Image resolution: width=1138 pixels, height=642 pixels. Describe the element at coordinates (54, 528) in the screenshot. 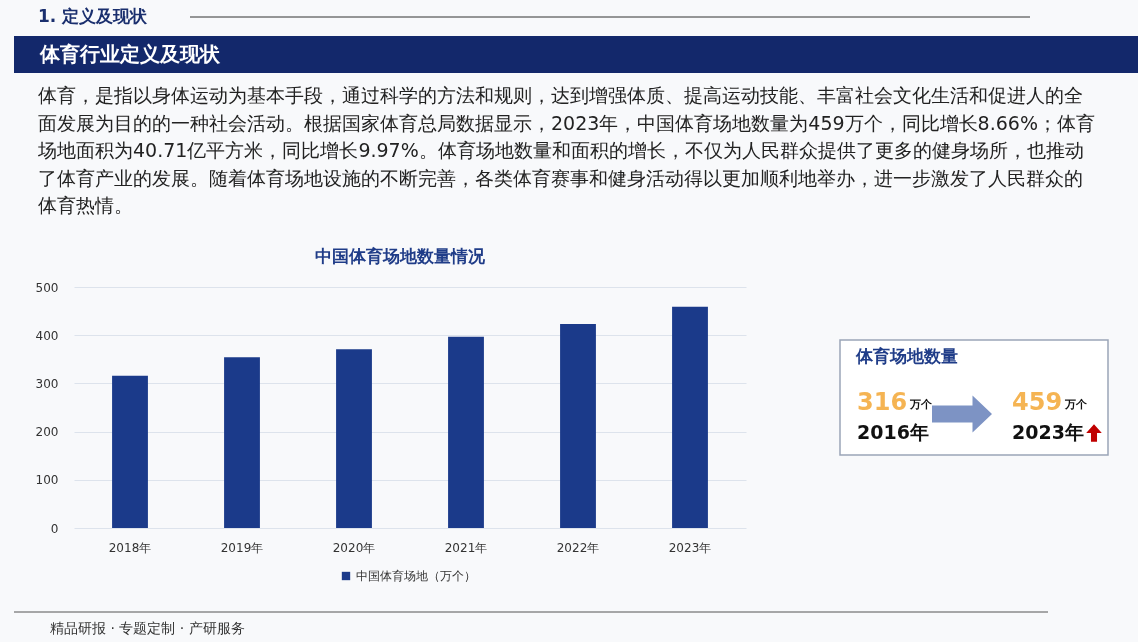

I see `y-tick-label: 0` at that location.